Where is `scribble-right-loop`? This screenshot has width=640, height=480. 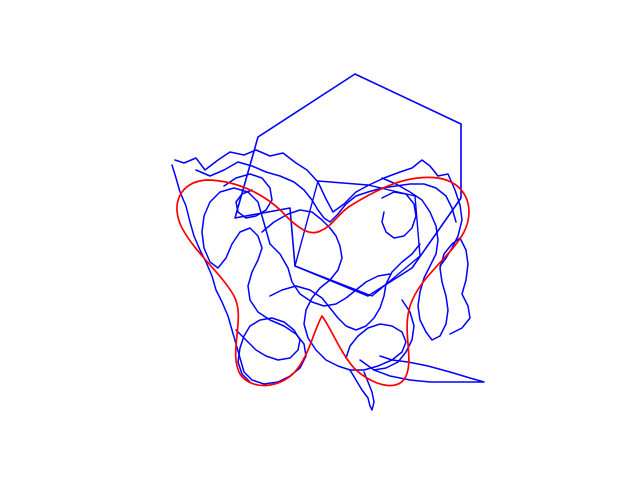
scribble-right-loop is located at coordinates (426, 259).